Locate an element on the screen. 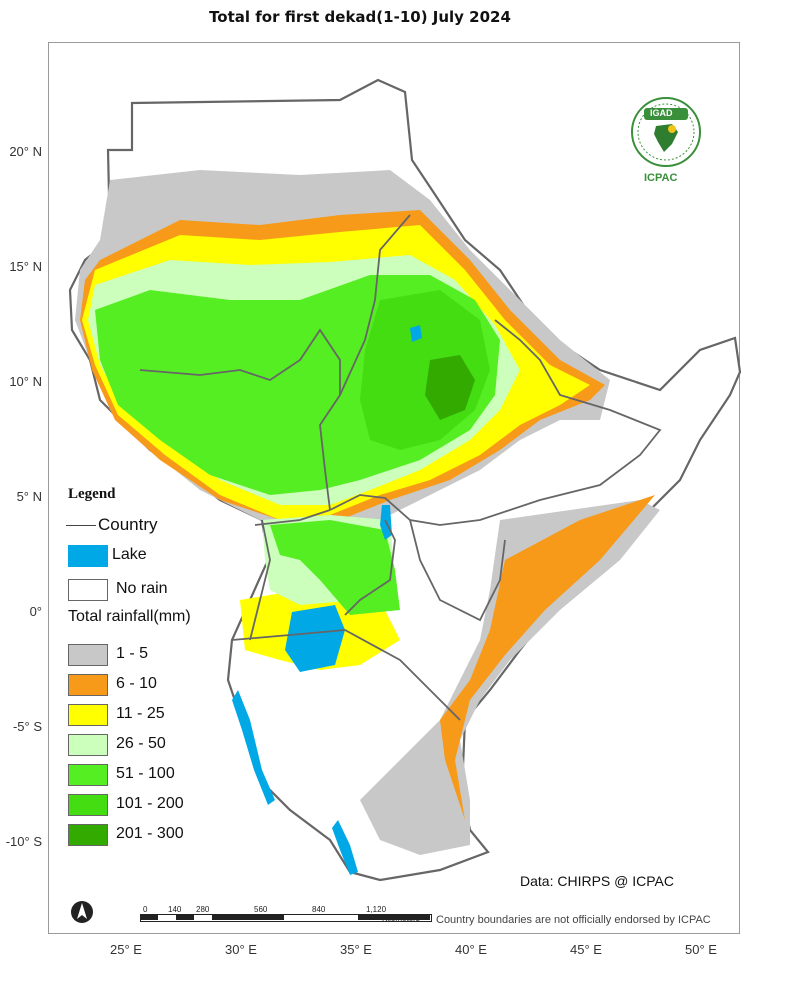 The height and width of the screenshot is (981, 786). map-title: Total for first dekad(1-10) July 2024 is located at coordinates (360, 17).